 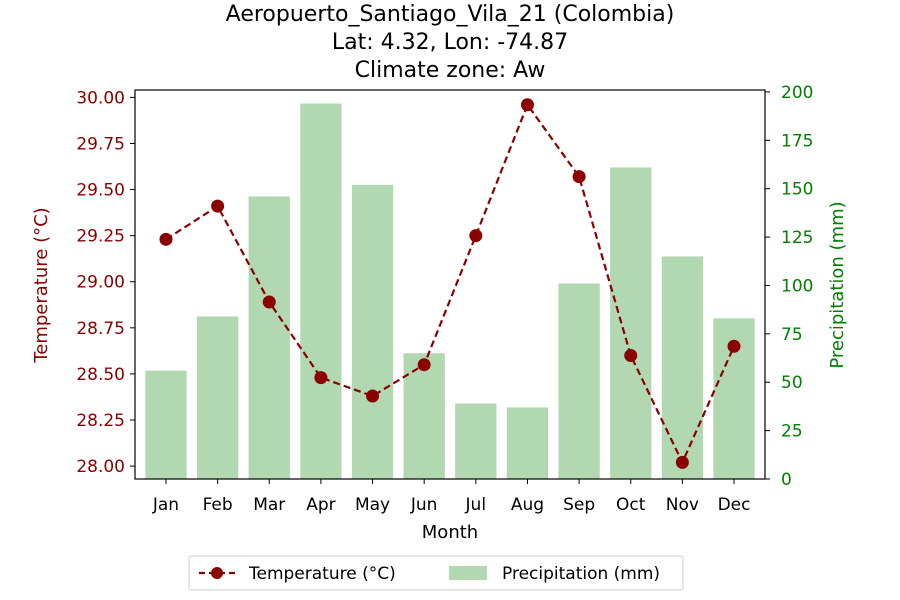 I want to click on x-tick-label-nov: Nov, so click(x=682, y=505).